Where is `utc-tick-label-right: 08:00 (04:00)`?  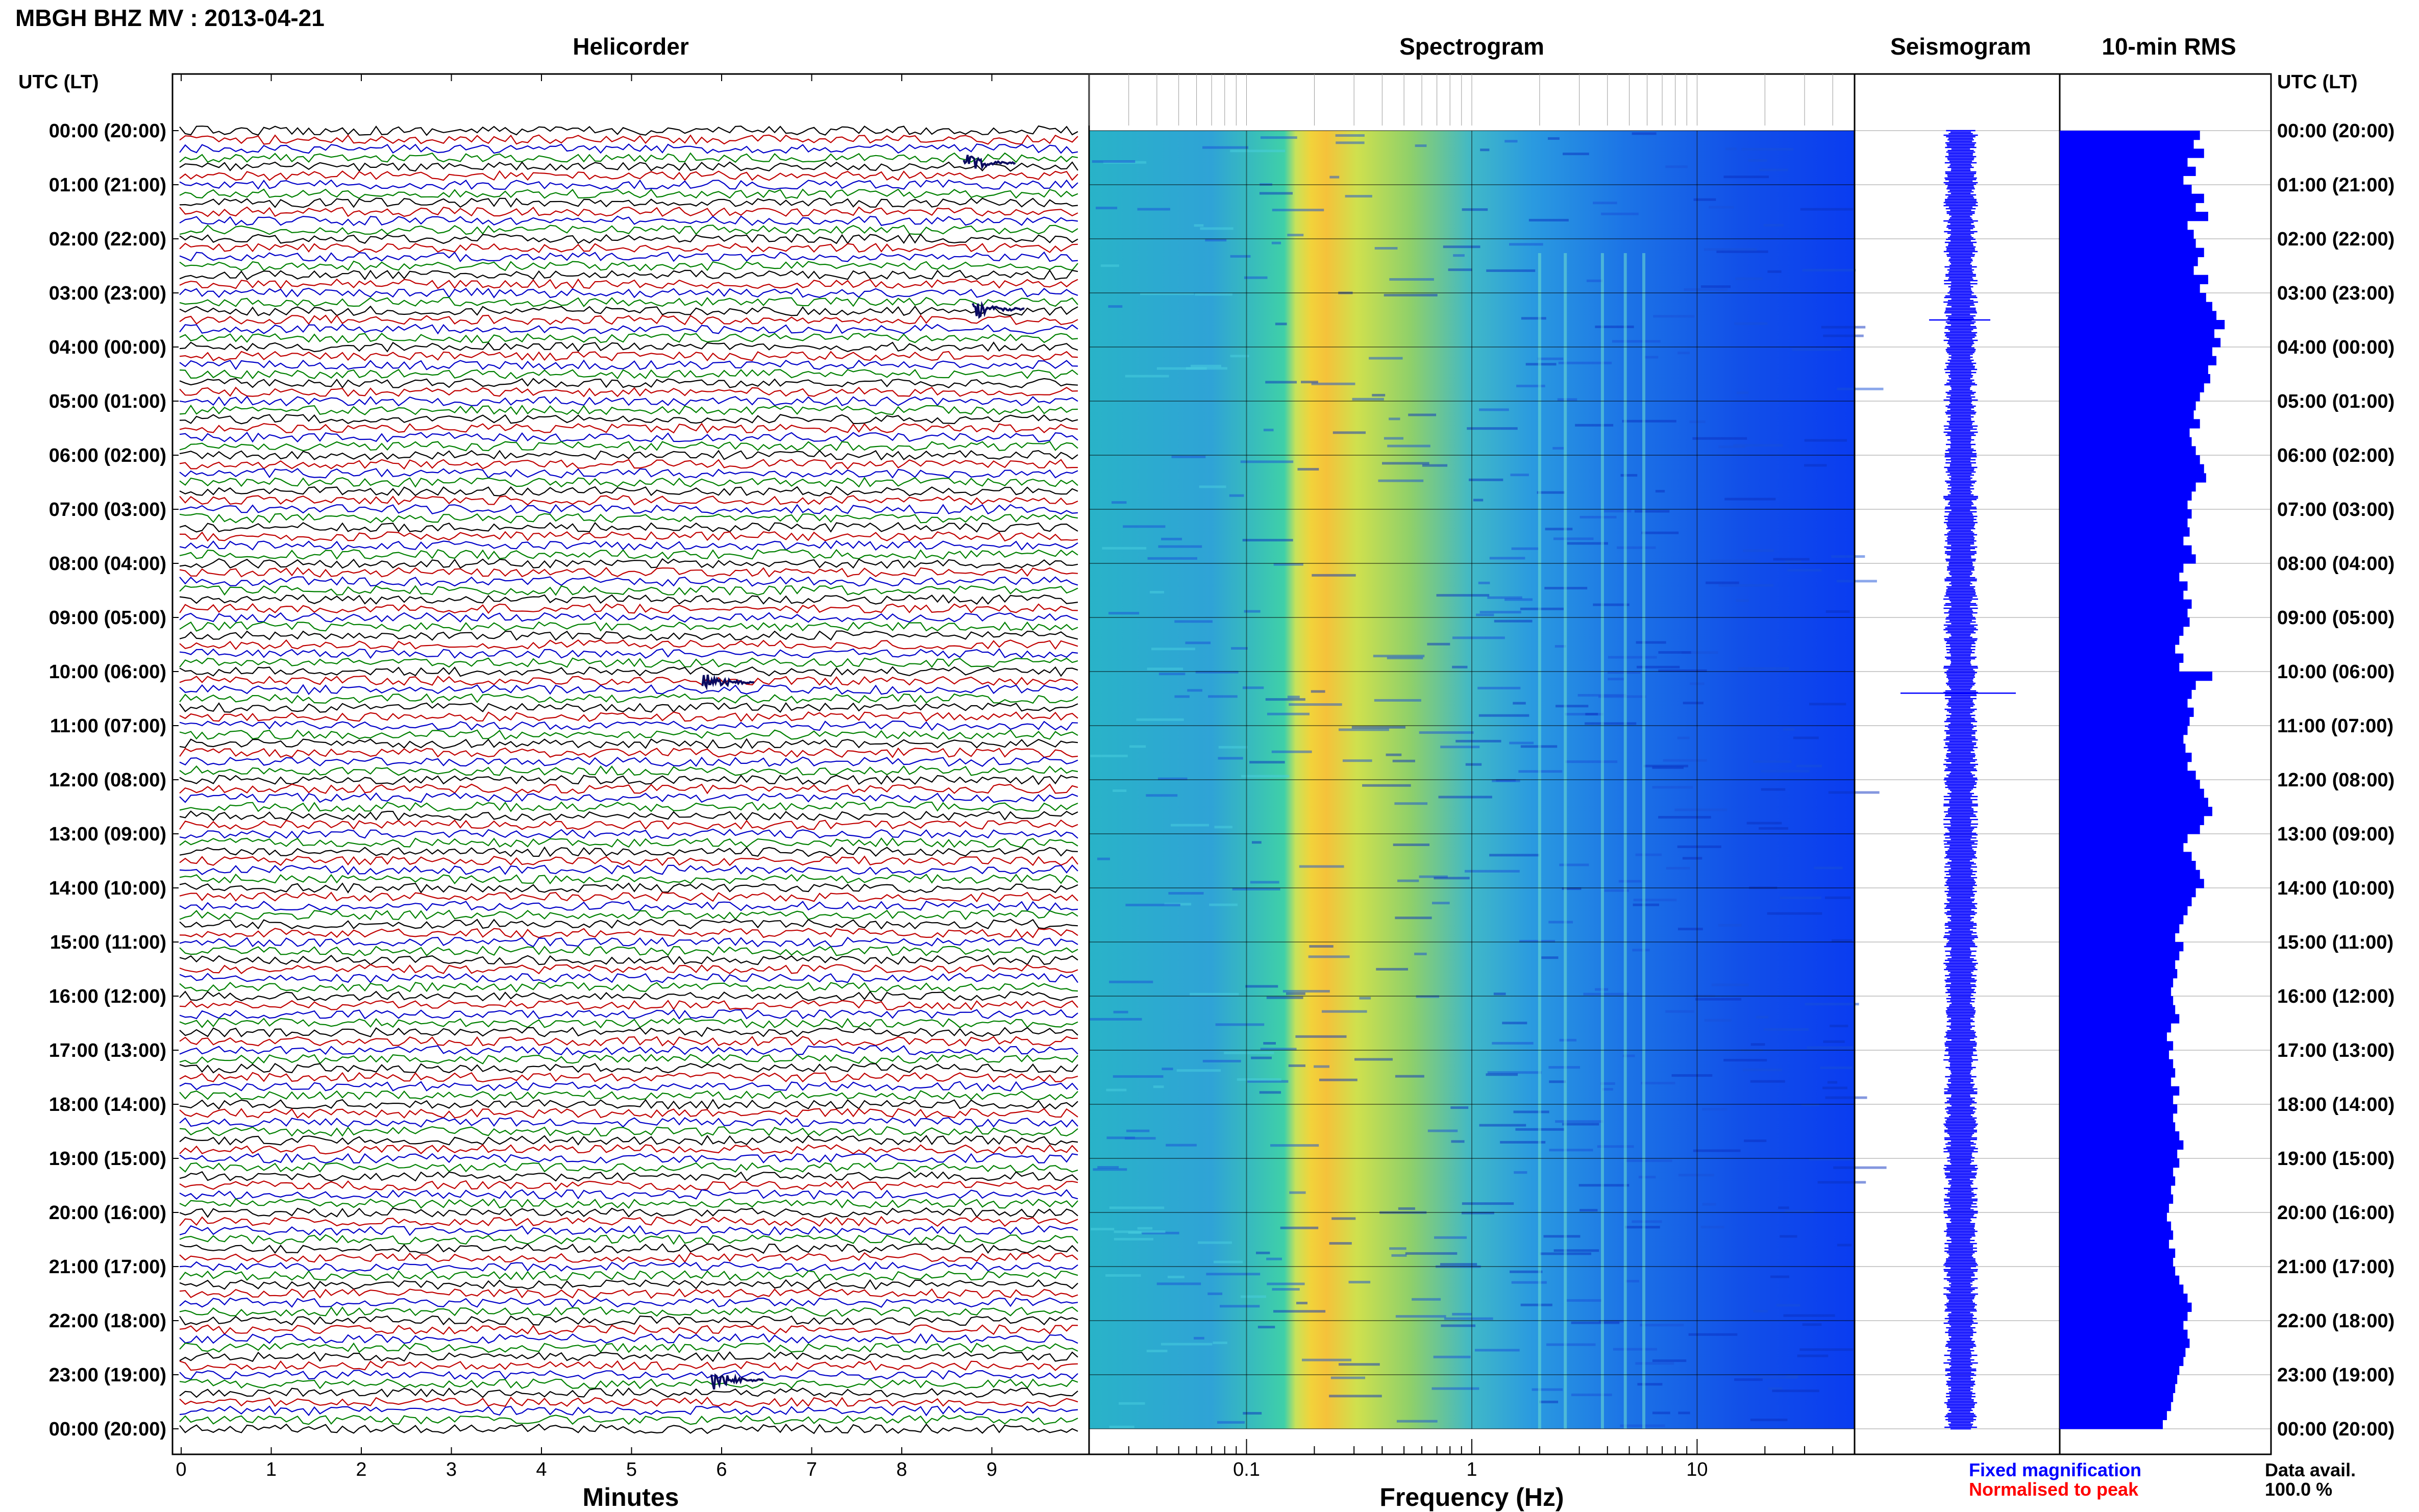
utc-tick-label-right: 08:00 (04:00) is located at coordinates (2336, 564).